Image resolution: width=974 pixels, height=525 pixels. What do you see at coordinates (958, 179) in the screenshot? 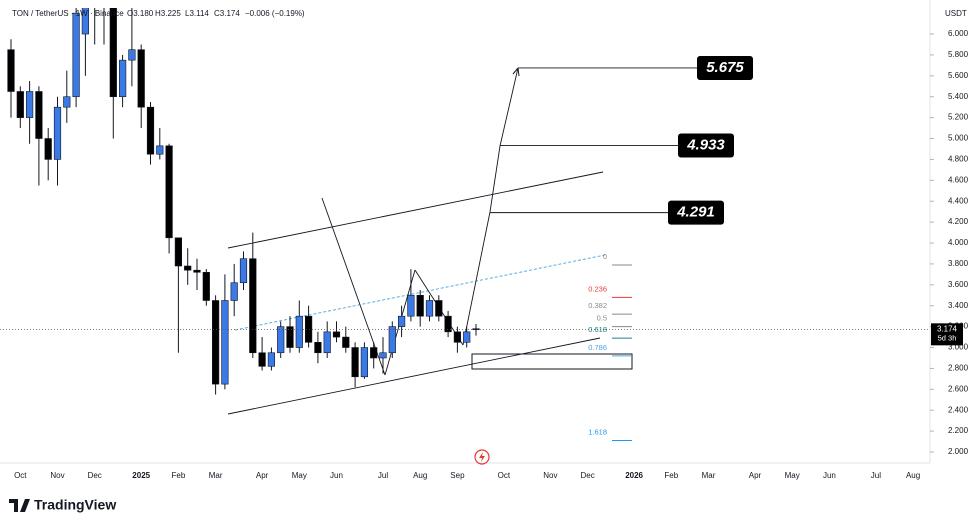
I see `y-tick-label: 4.600` at bounding box center [958, 179].